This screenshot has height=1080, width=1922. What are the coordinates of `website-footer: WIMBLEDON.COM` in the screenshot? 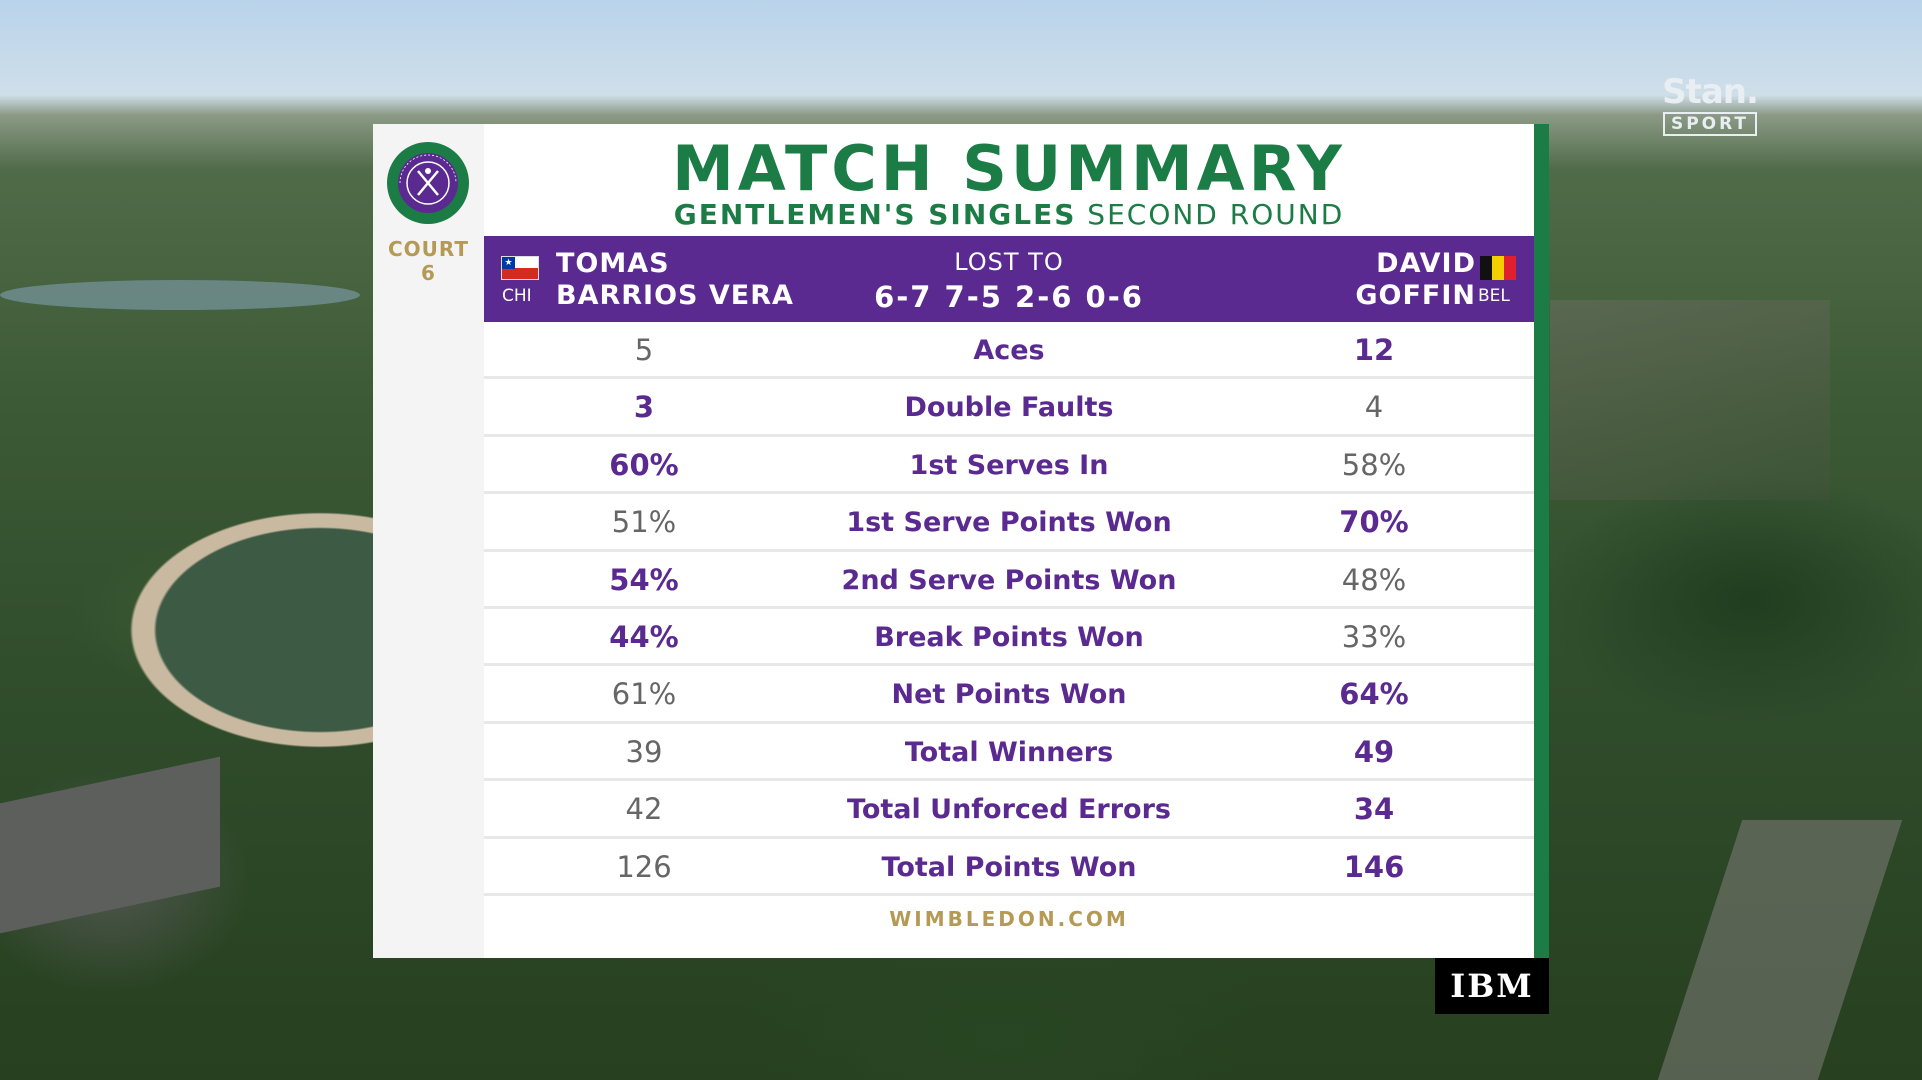 It's located at (1009, 919).